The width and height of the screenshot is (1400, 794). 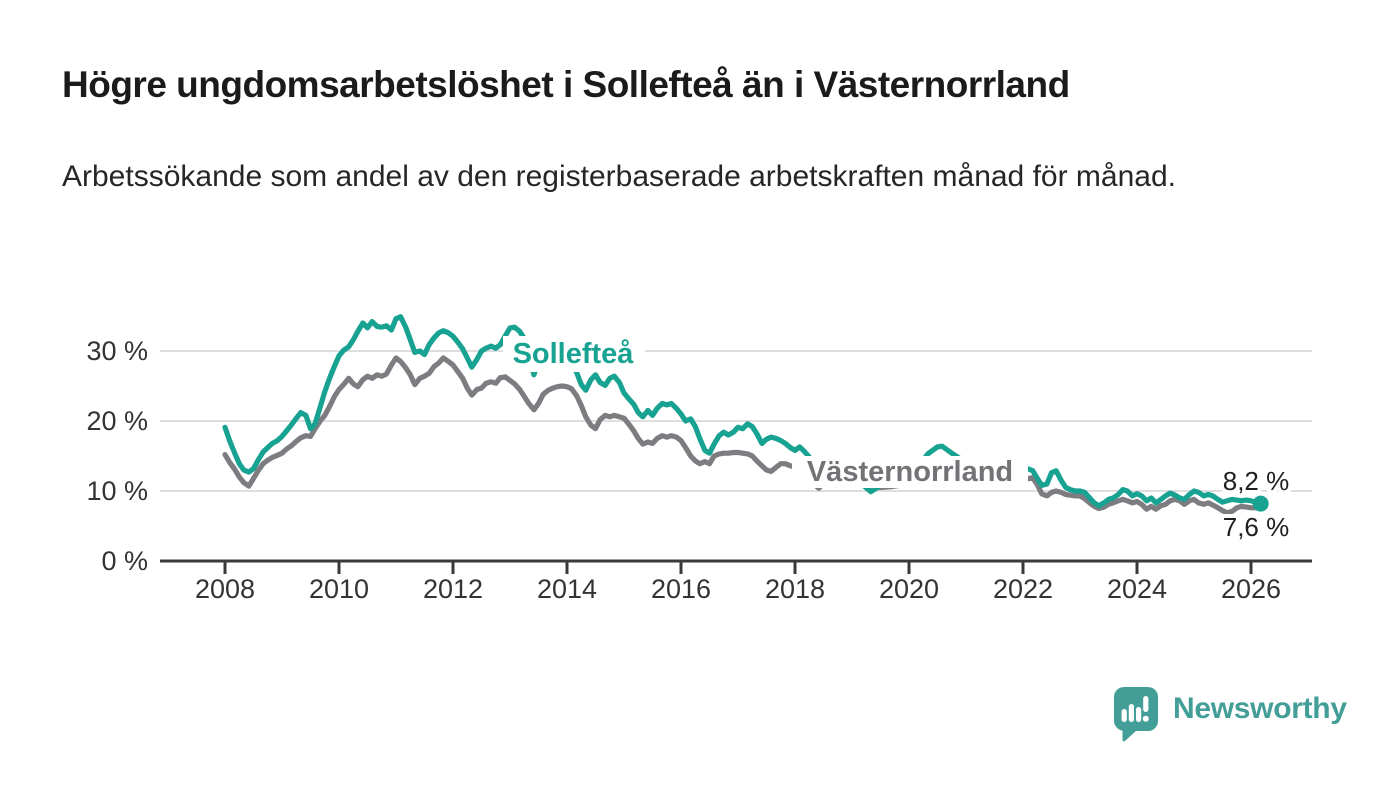 I want to click on y-tick-label: 10 %, so click(x=117, y=491).